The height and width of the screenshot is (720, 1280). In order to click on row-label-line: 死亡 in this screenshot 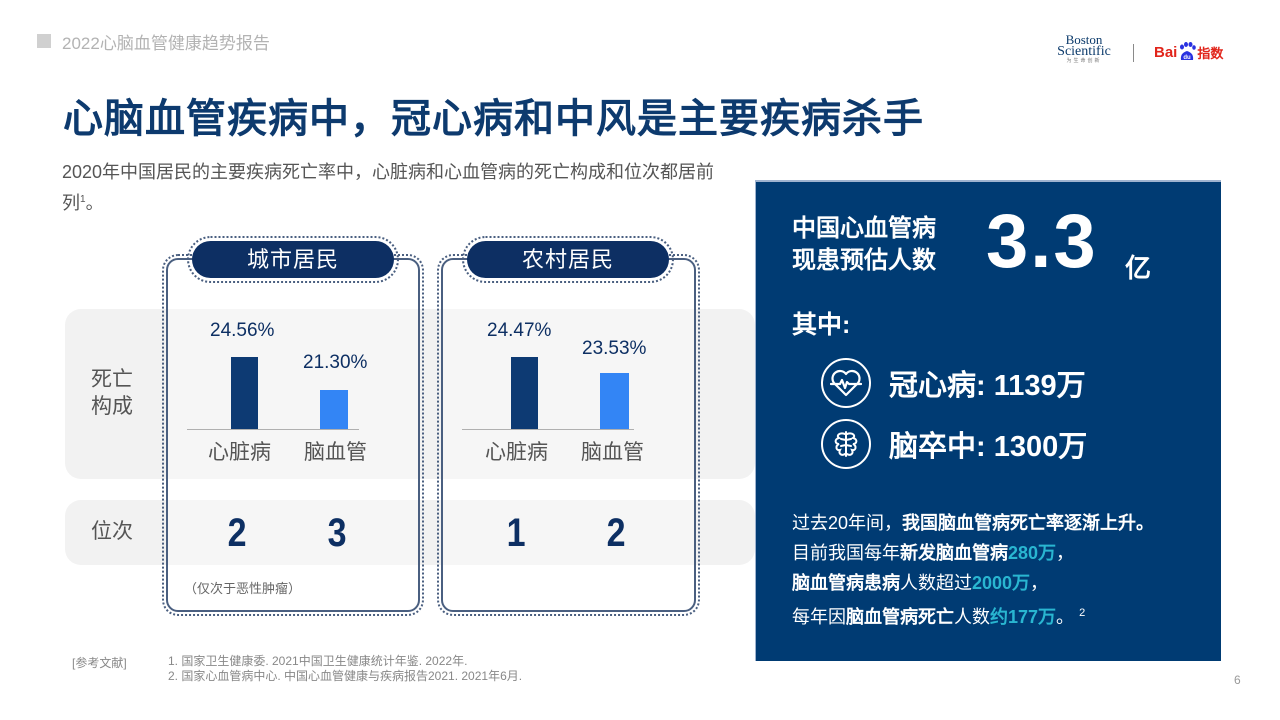, I will do `click(112, 379)`.